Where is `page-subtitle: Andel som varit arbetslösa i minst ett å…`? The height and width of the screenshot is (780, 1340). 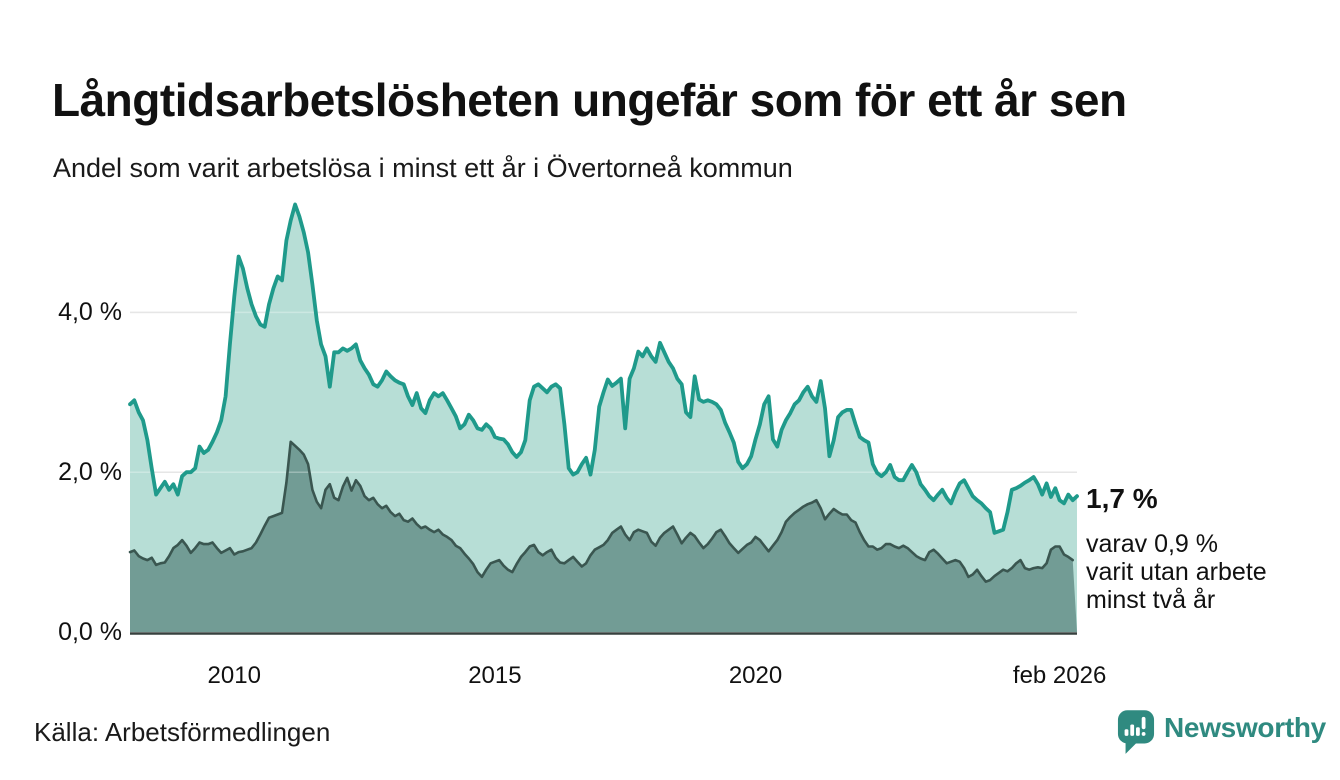 page-subtitle: Andel som varit arbetslösa i minst ett å… is located at coordinates (423, 168).